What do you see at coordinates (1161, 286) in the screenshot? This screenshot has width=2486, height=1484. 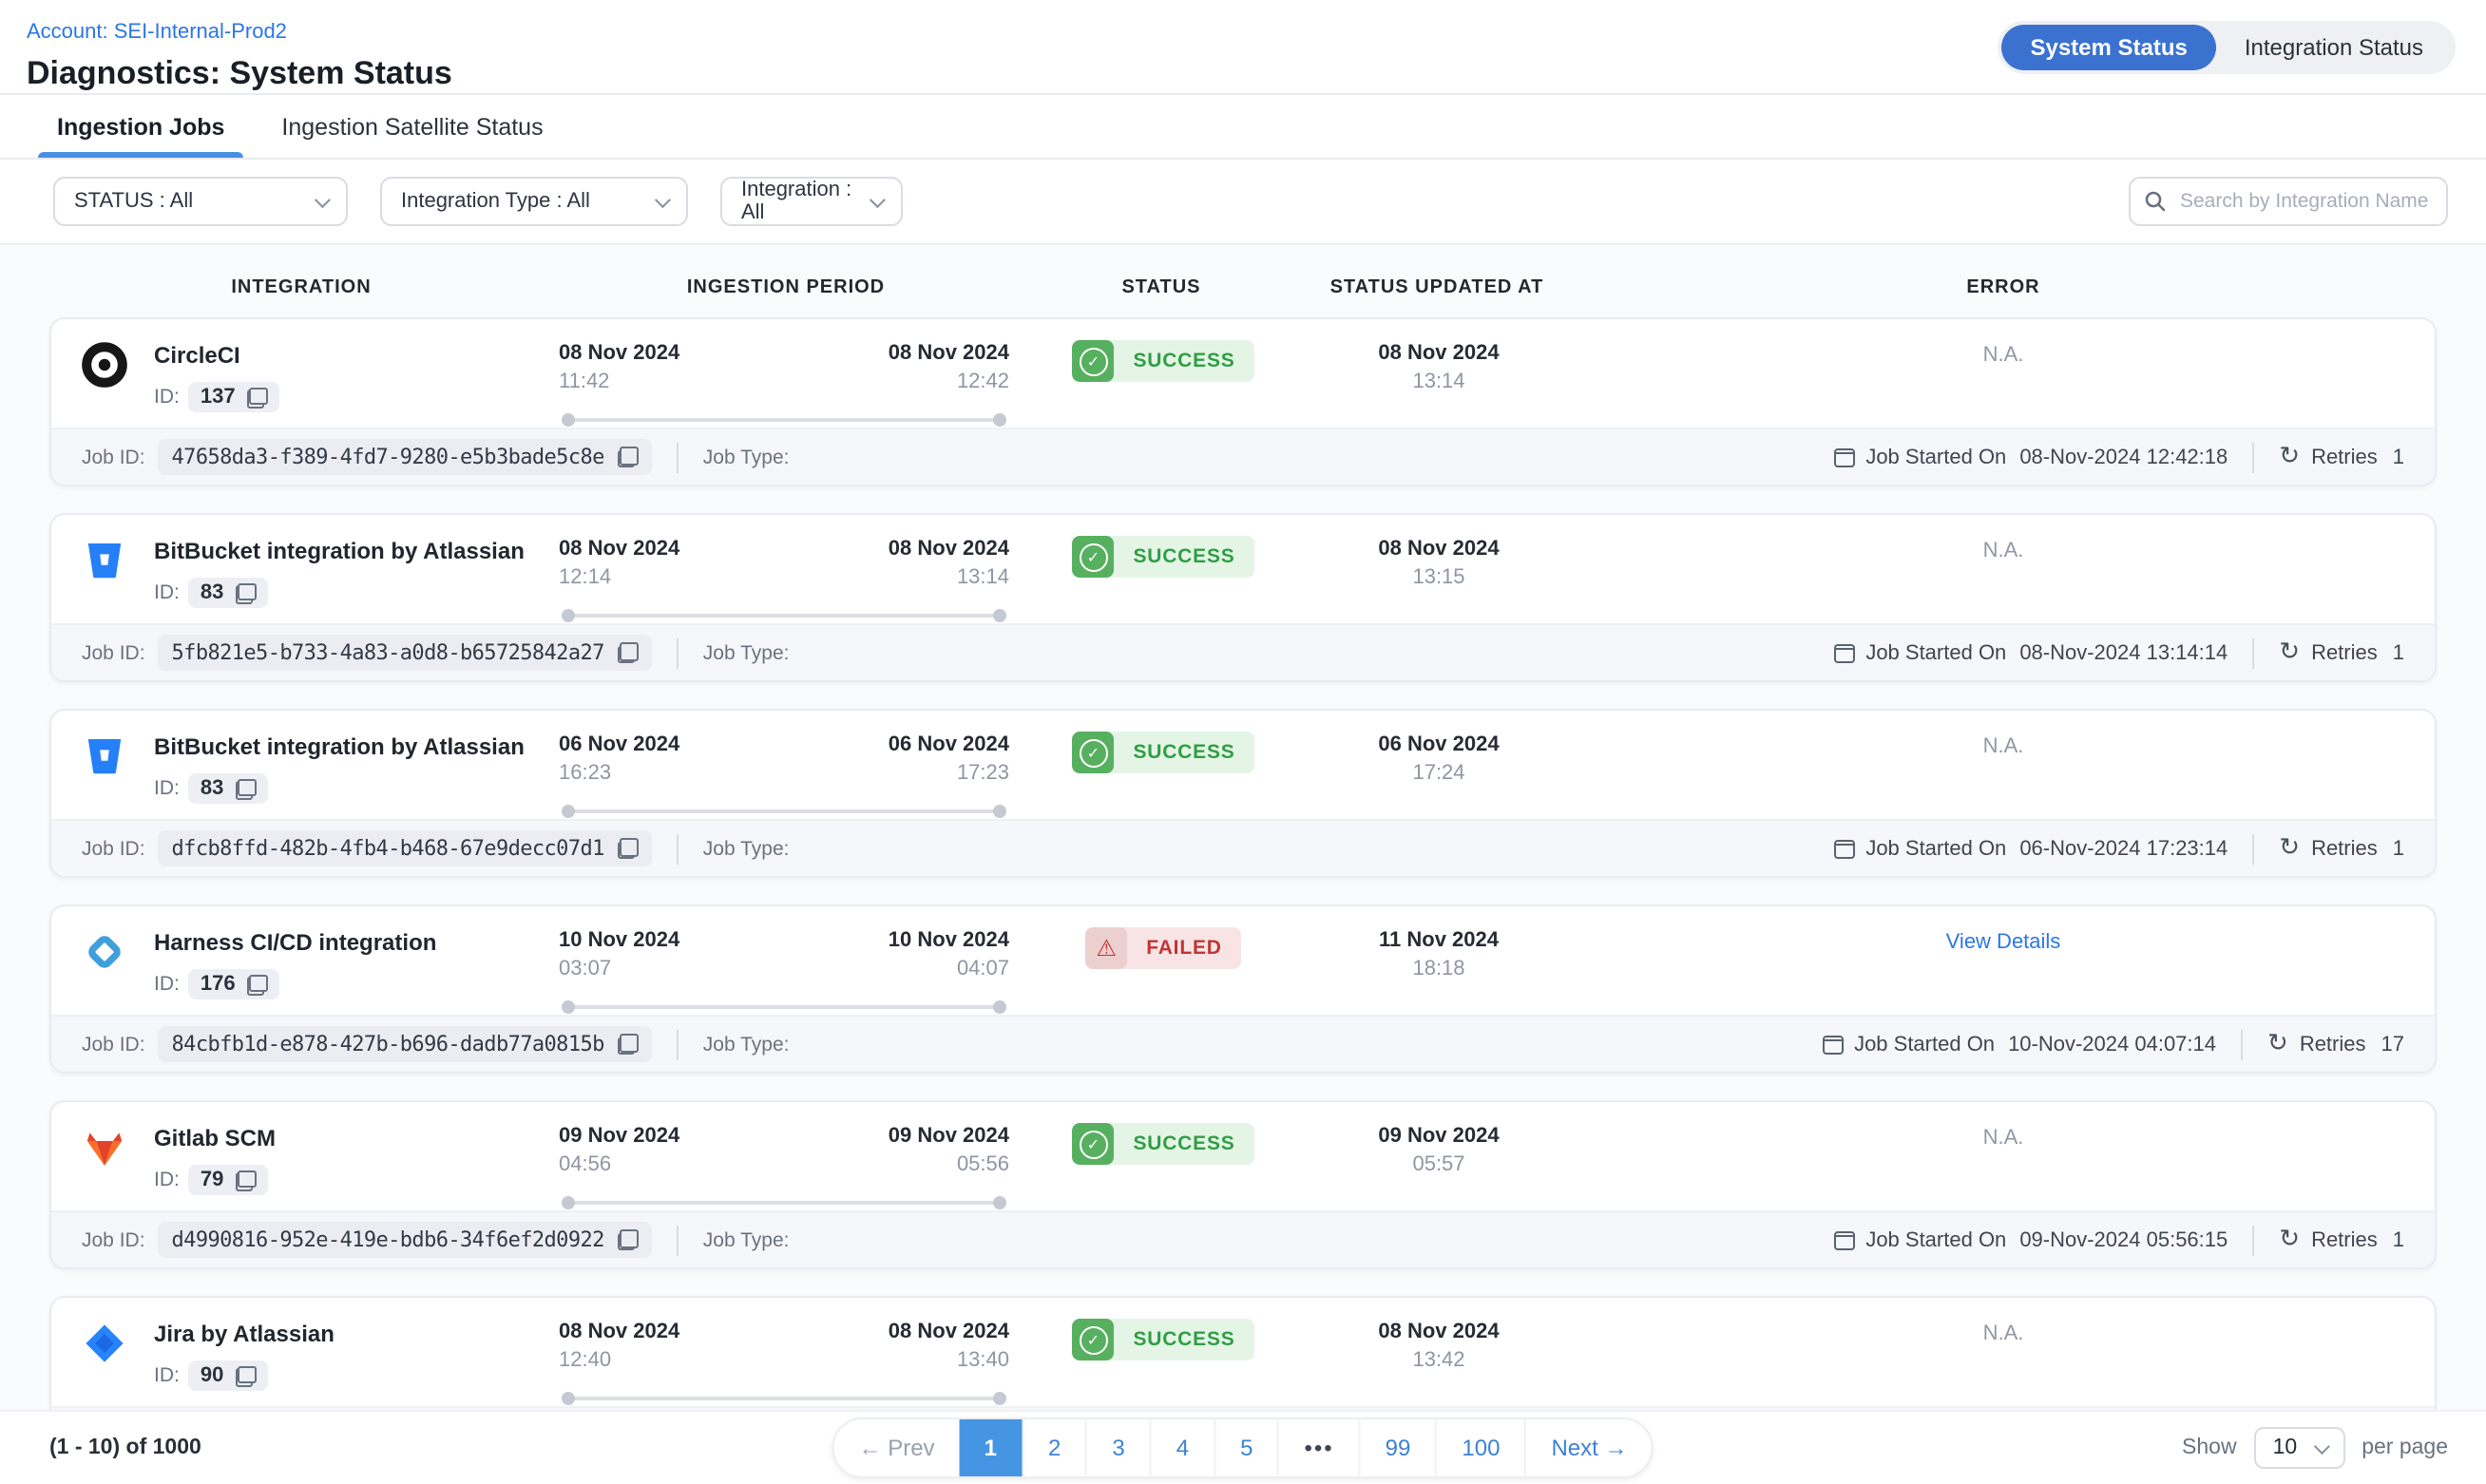 I see `column-header-status: STATUS` at bounding box center [1161, 286].